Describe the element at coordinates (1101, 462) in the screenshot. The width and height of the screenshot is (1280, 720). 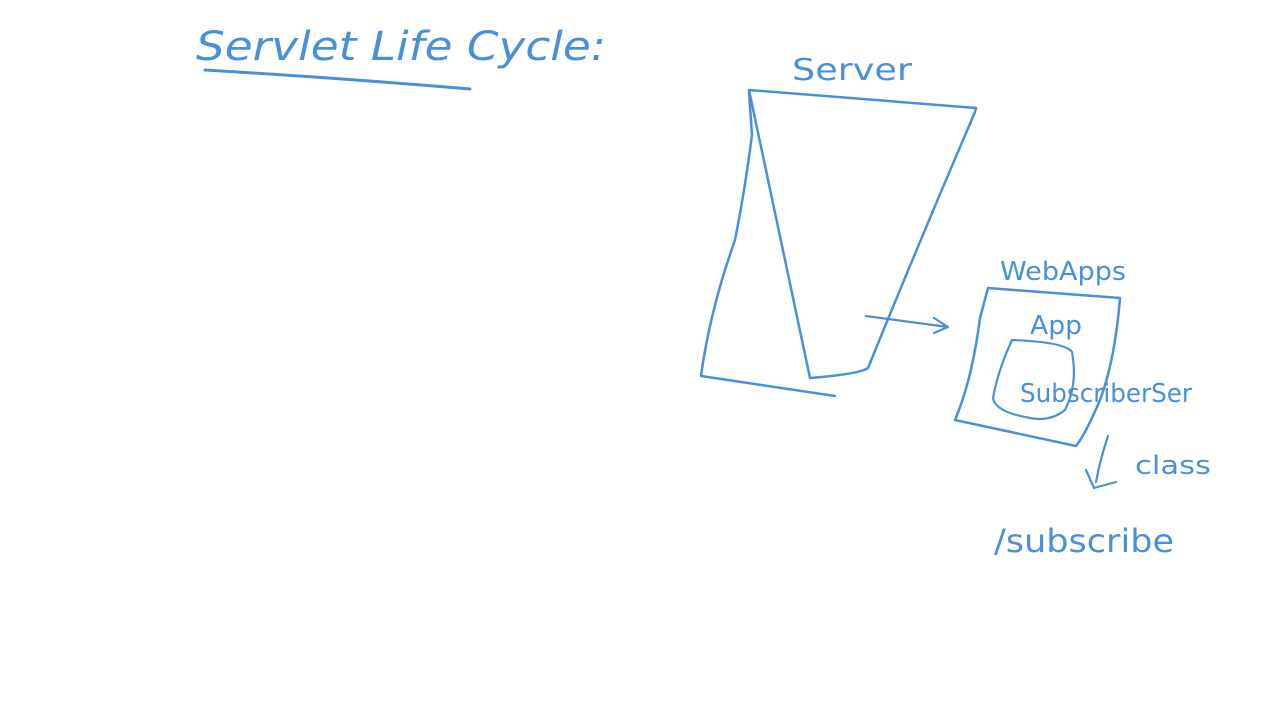
I see `class-down-arrow` at that location.